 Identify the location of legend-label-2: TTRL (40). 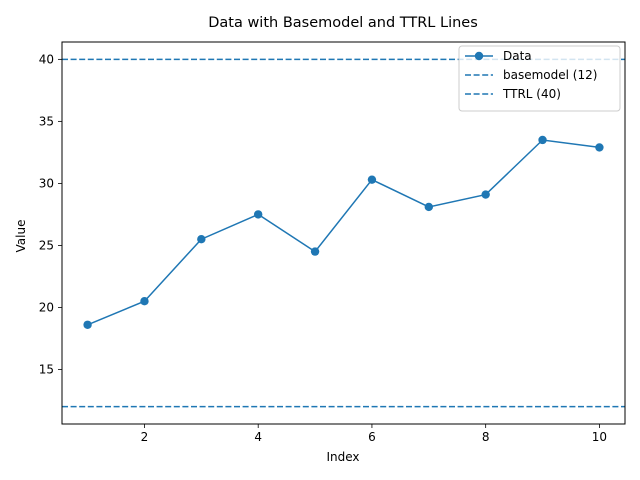
(531, 94).